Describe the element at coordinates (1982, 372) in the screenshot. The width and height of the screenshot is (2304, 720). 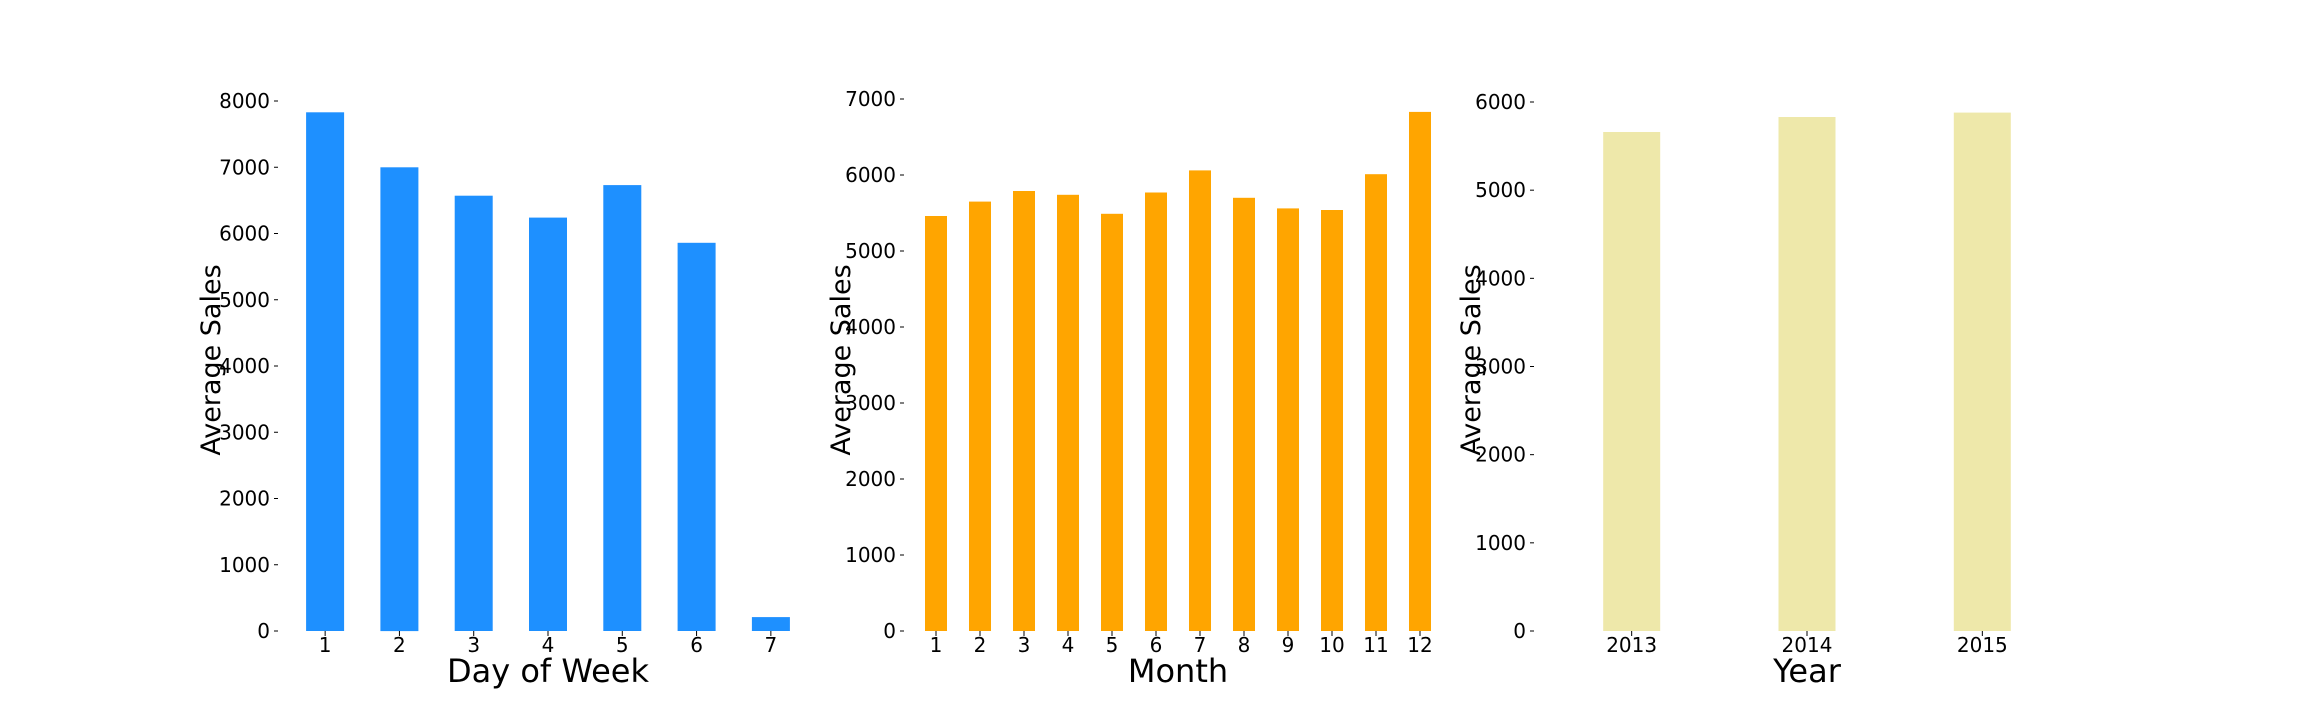
I see `bar-2015` at that location.